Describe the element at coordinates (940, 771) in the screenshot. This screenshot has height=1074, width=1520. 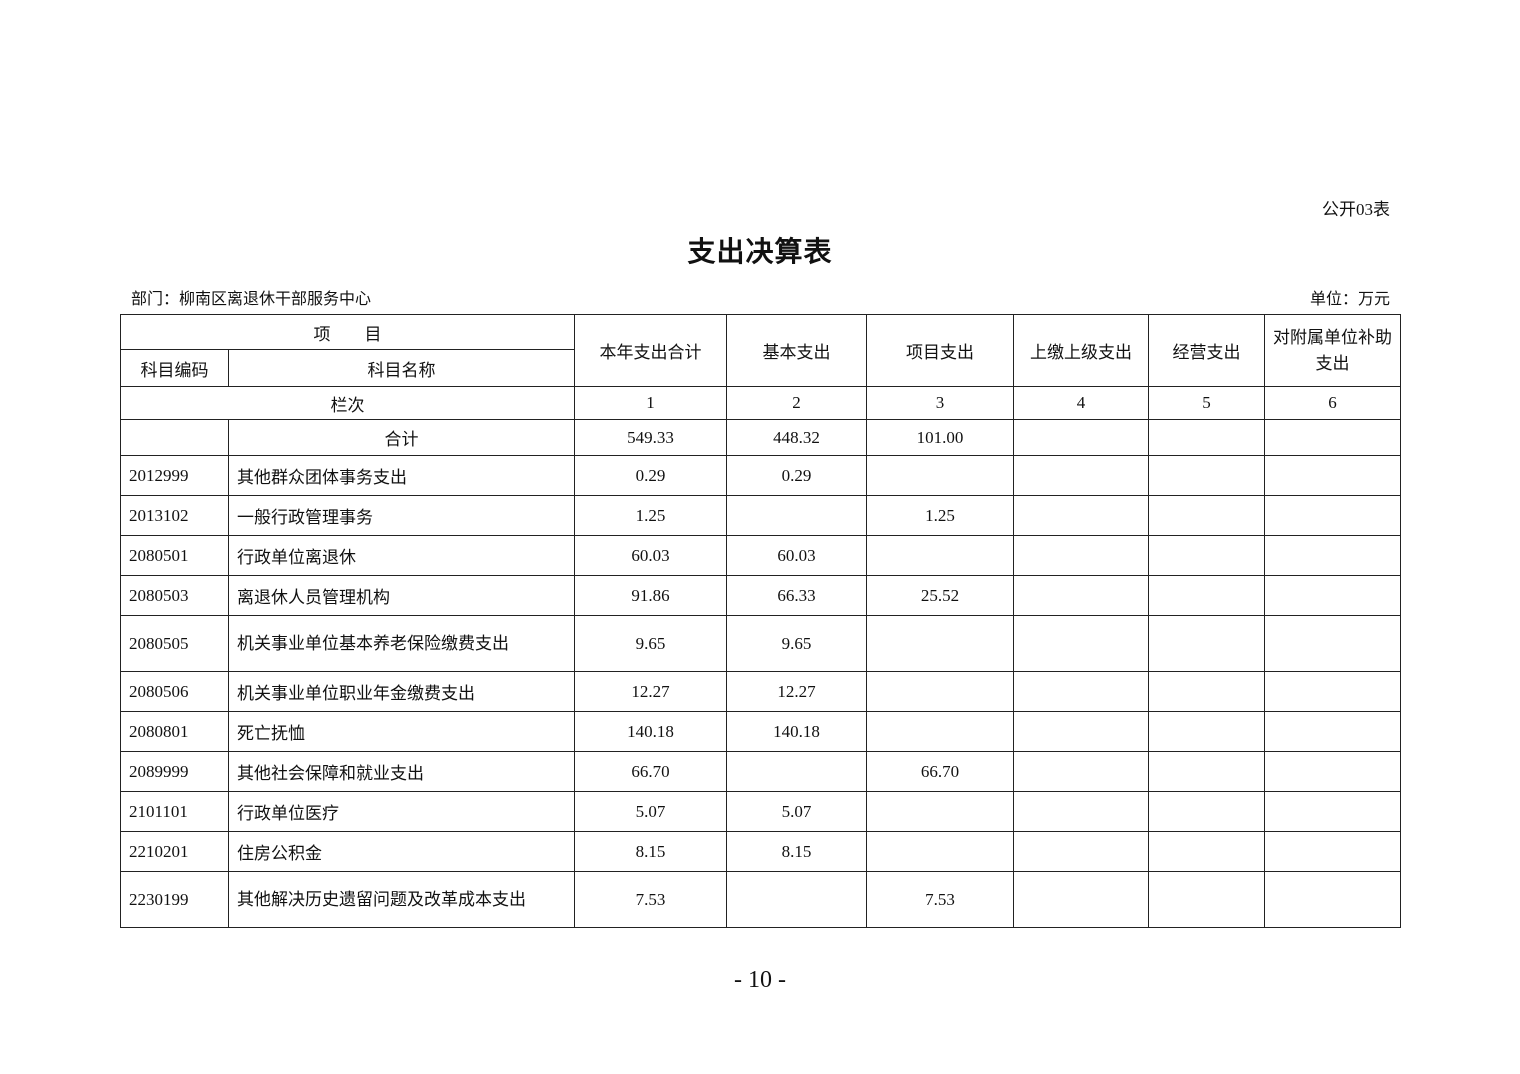
I see `amount-cell: 66.70` at that location.